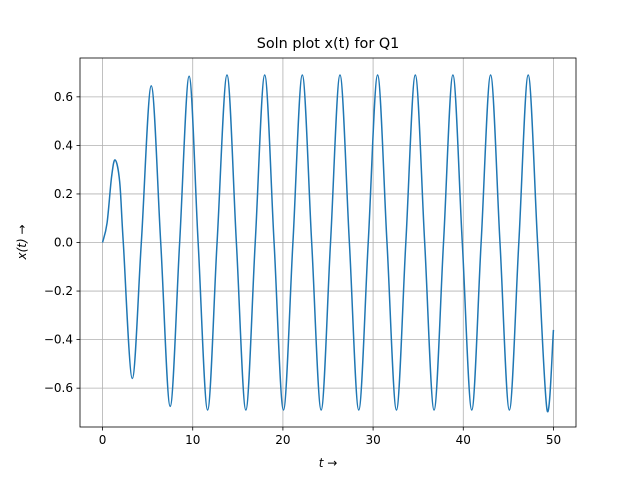 This screenshot has width=640, height=484. What do you see at coordinates (328, 463) in the screenshot?
I see `x-axis-label: t →` at bounding box center [328, 463].